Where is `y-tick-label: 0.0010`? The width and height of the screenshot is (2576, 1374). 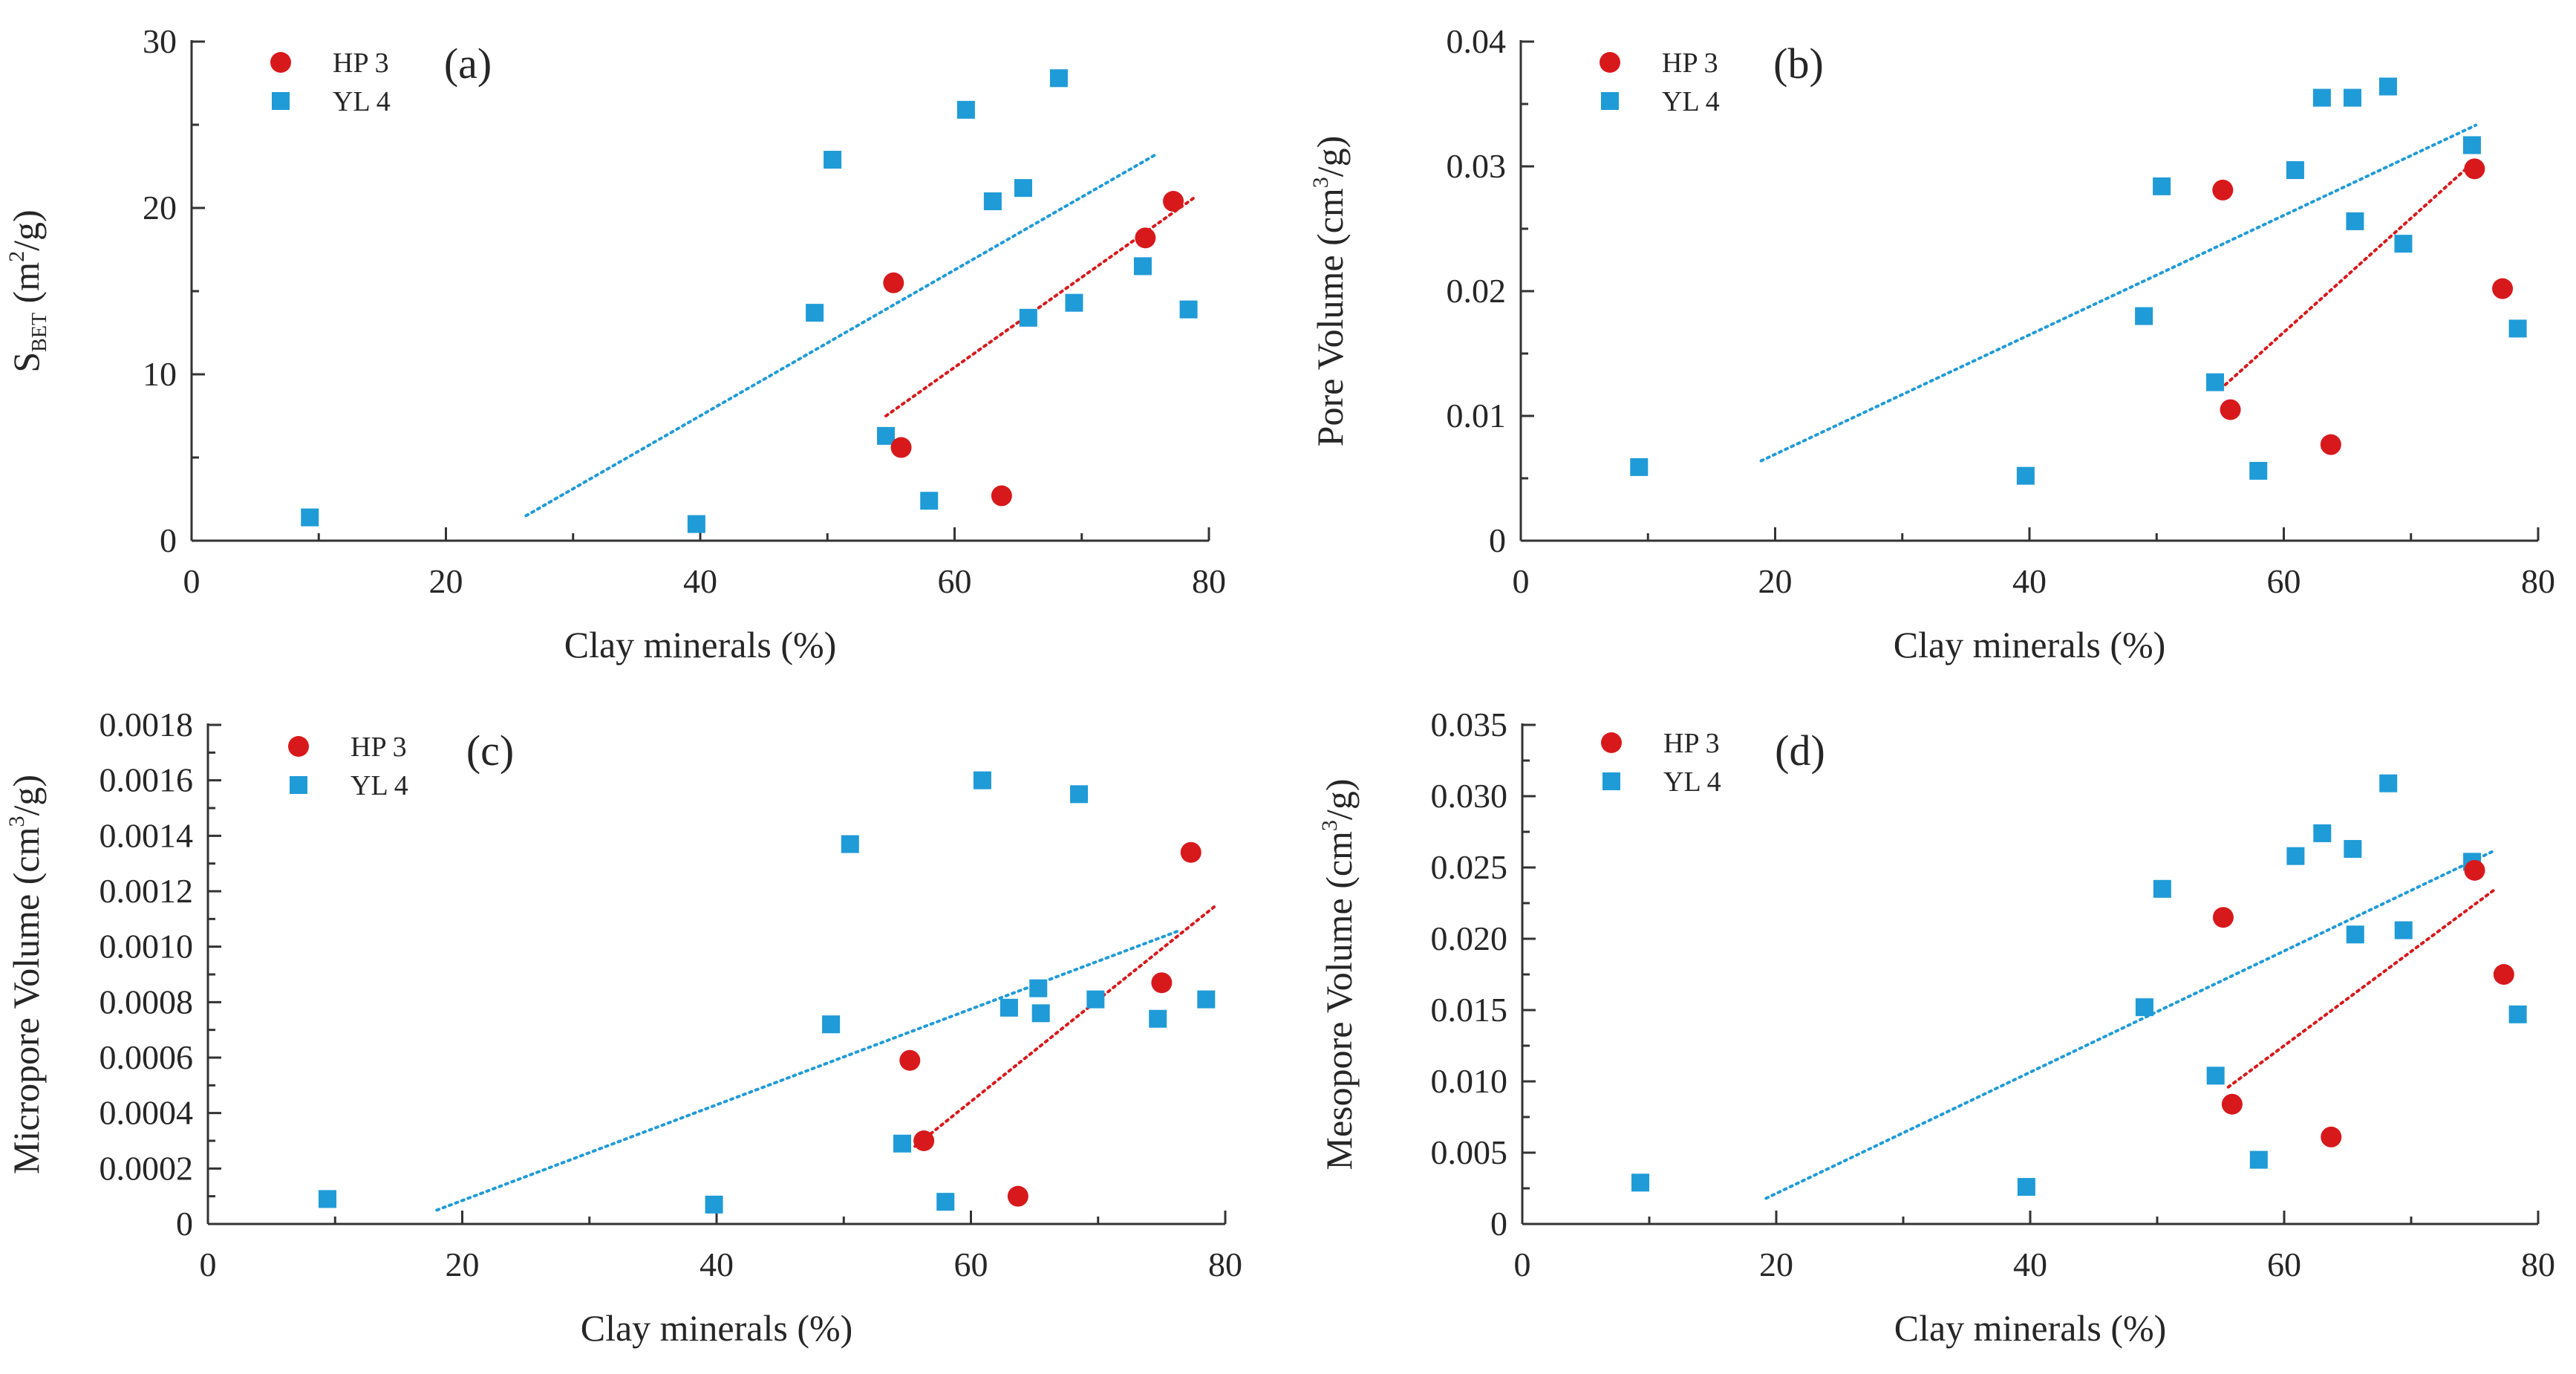 y-tick-label: 0.0010 is located at coordinates (147, 947).